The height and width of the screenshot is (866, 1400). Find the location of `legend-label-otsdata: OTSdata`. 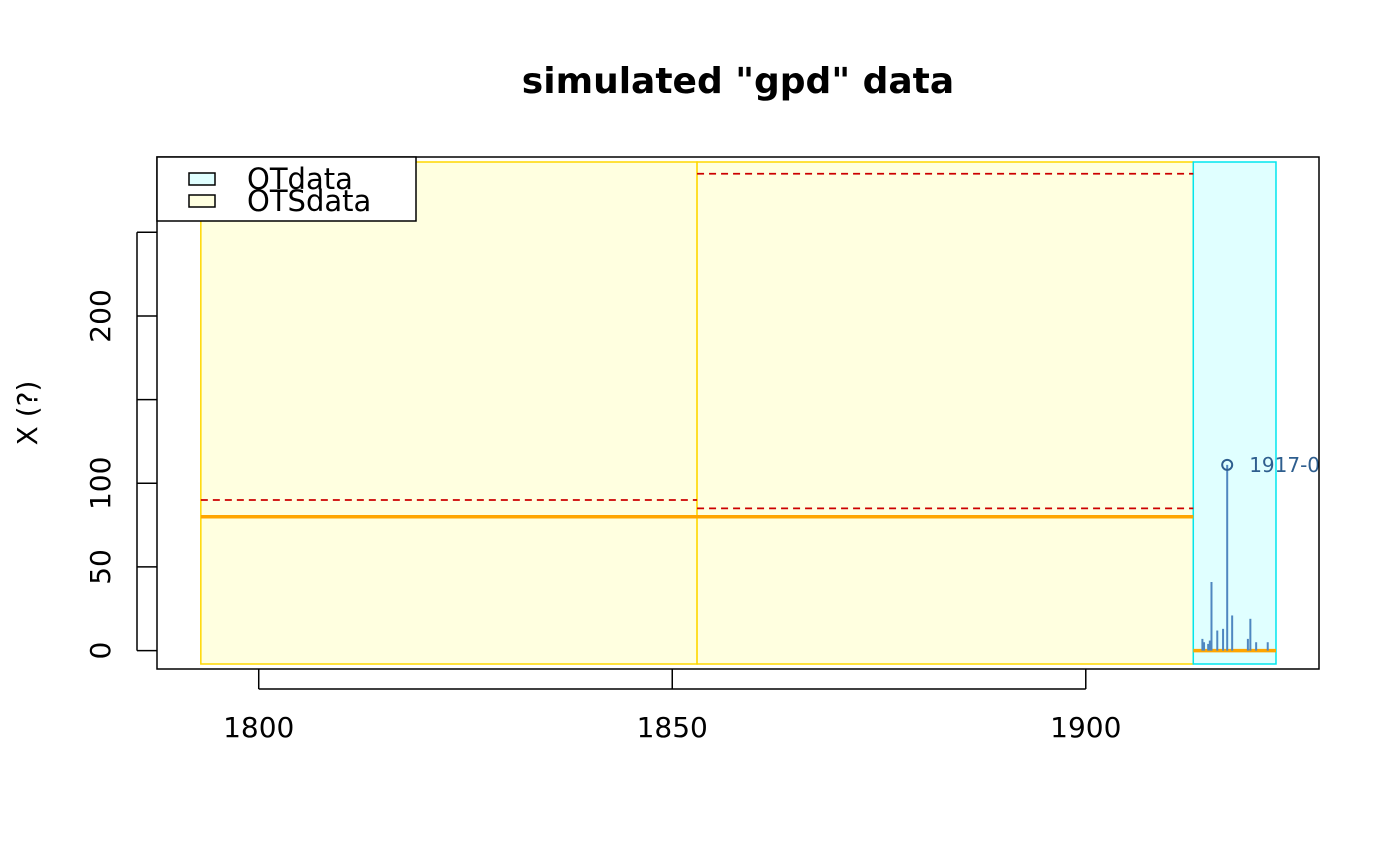

legend-label-otsdata: OTSdata is located at coordinates (309, 201).